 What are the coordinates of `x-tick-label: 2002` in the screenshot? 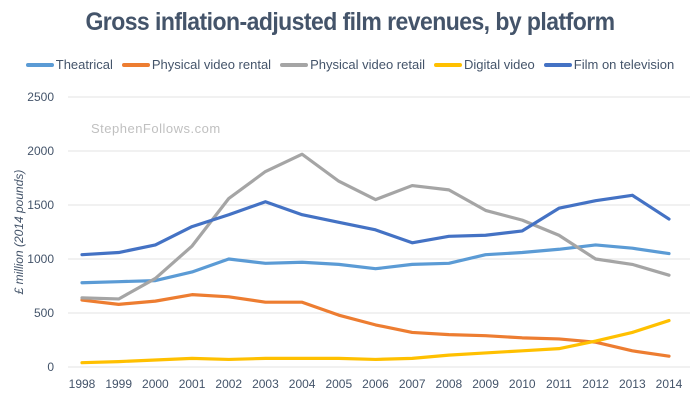 It's located at (228, 384).